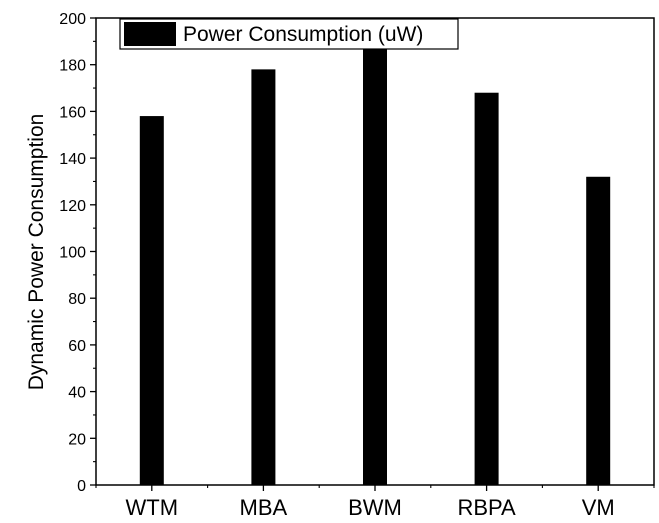  I want to click on x-tick-label-bwm: BWM, so click(375, 507).